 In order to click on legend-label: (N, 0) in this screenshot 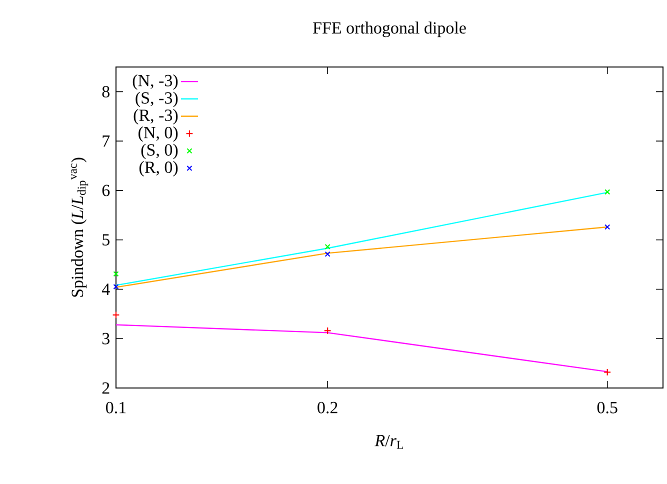, I will do `click(158, 134)`.